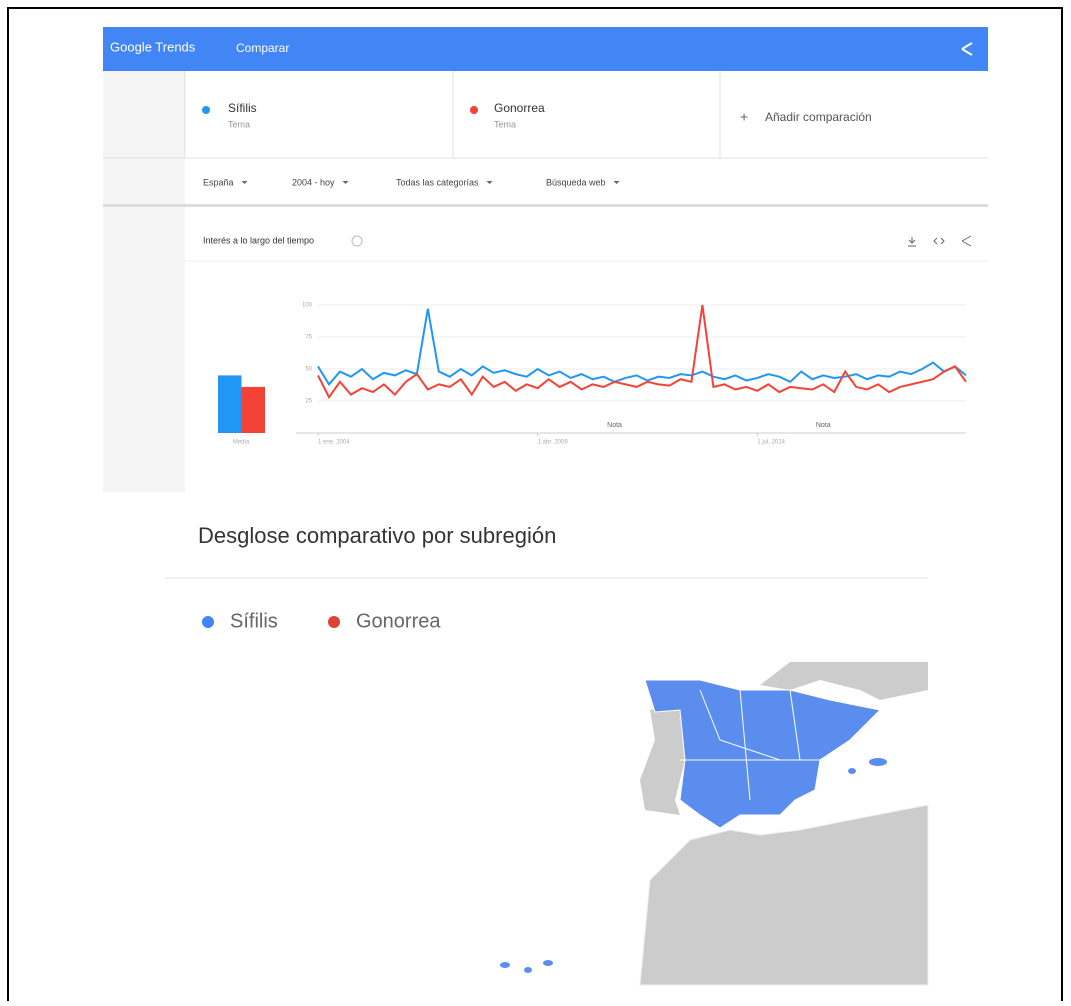 The height and width of the screenshot is (1006, 1071). Describe the element at coordinates (308, 370) in the screenshot. I see `y-tick-label: 50` at that location.